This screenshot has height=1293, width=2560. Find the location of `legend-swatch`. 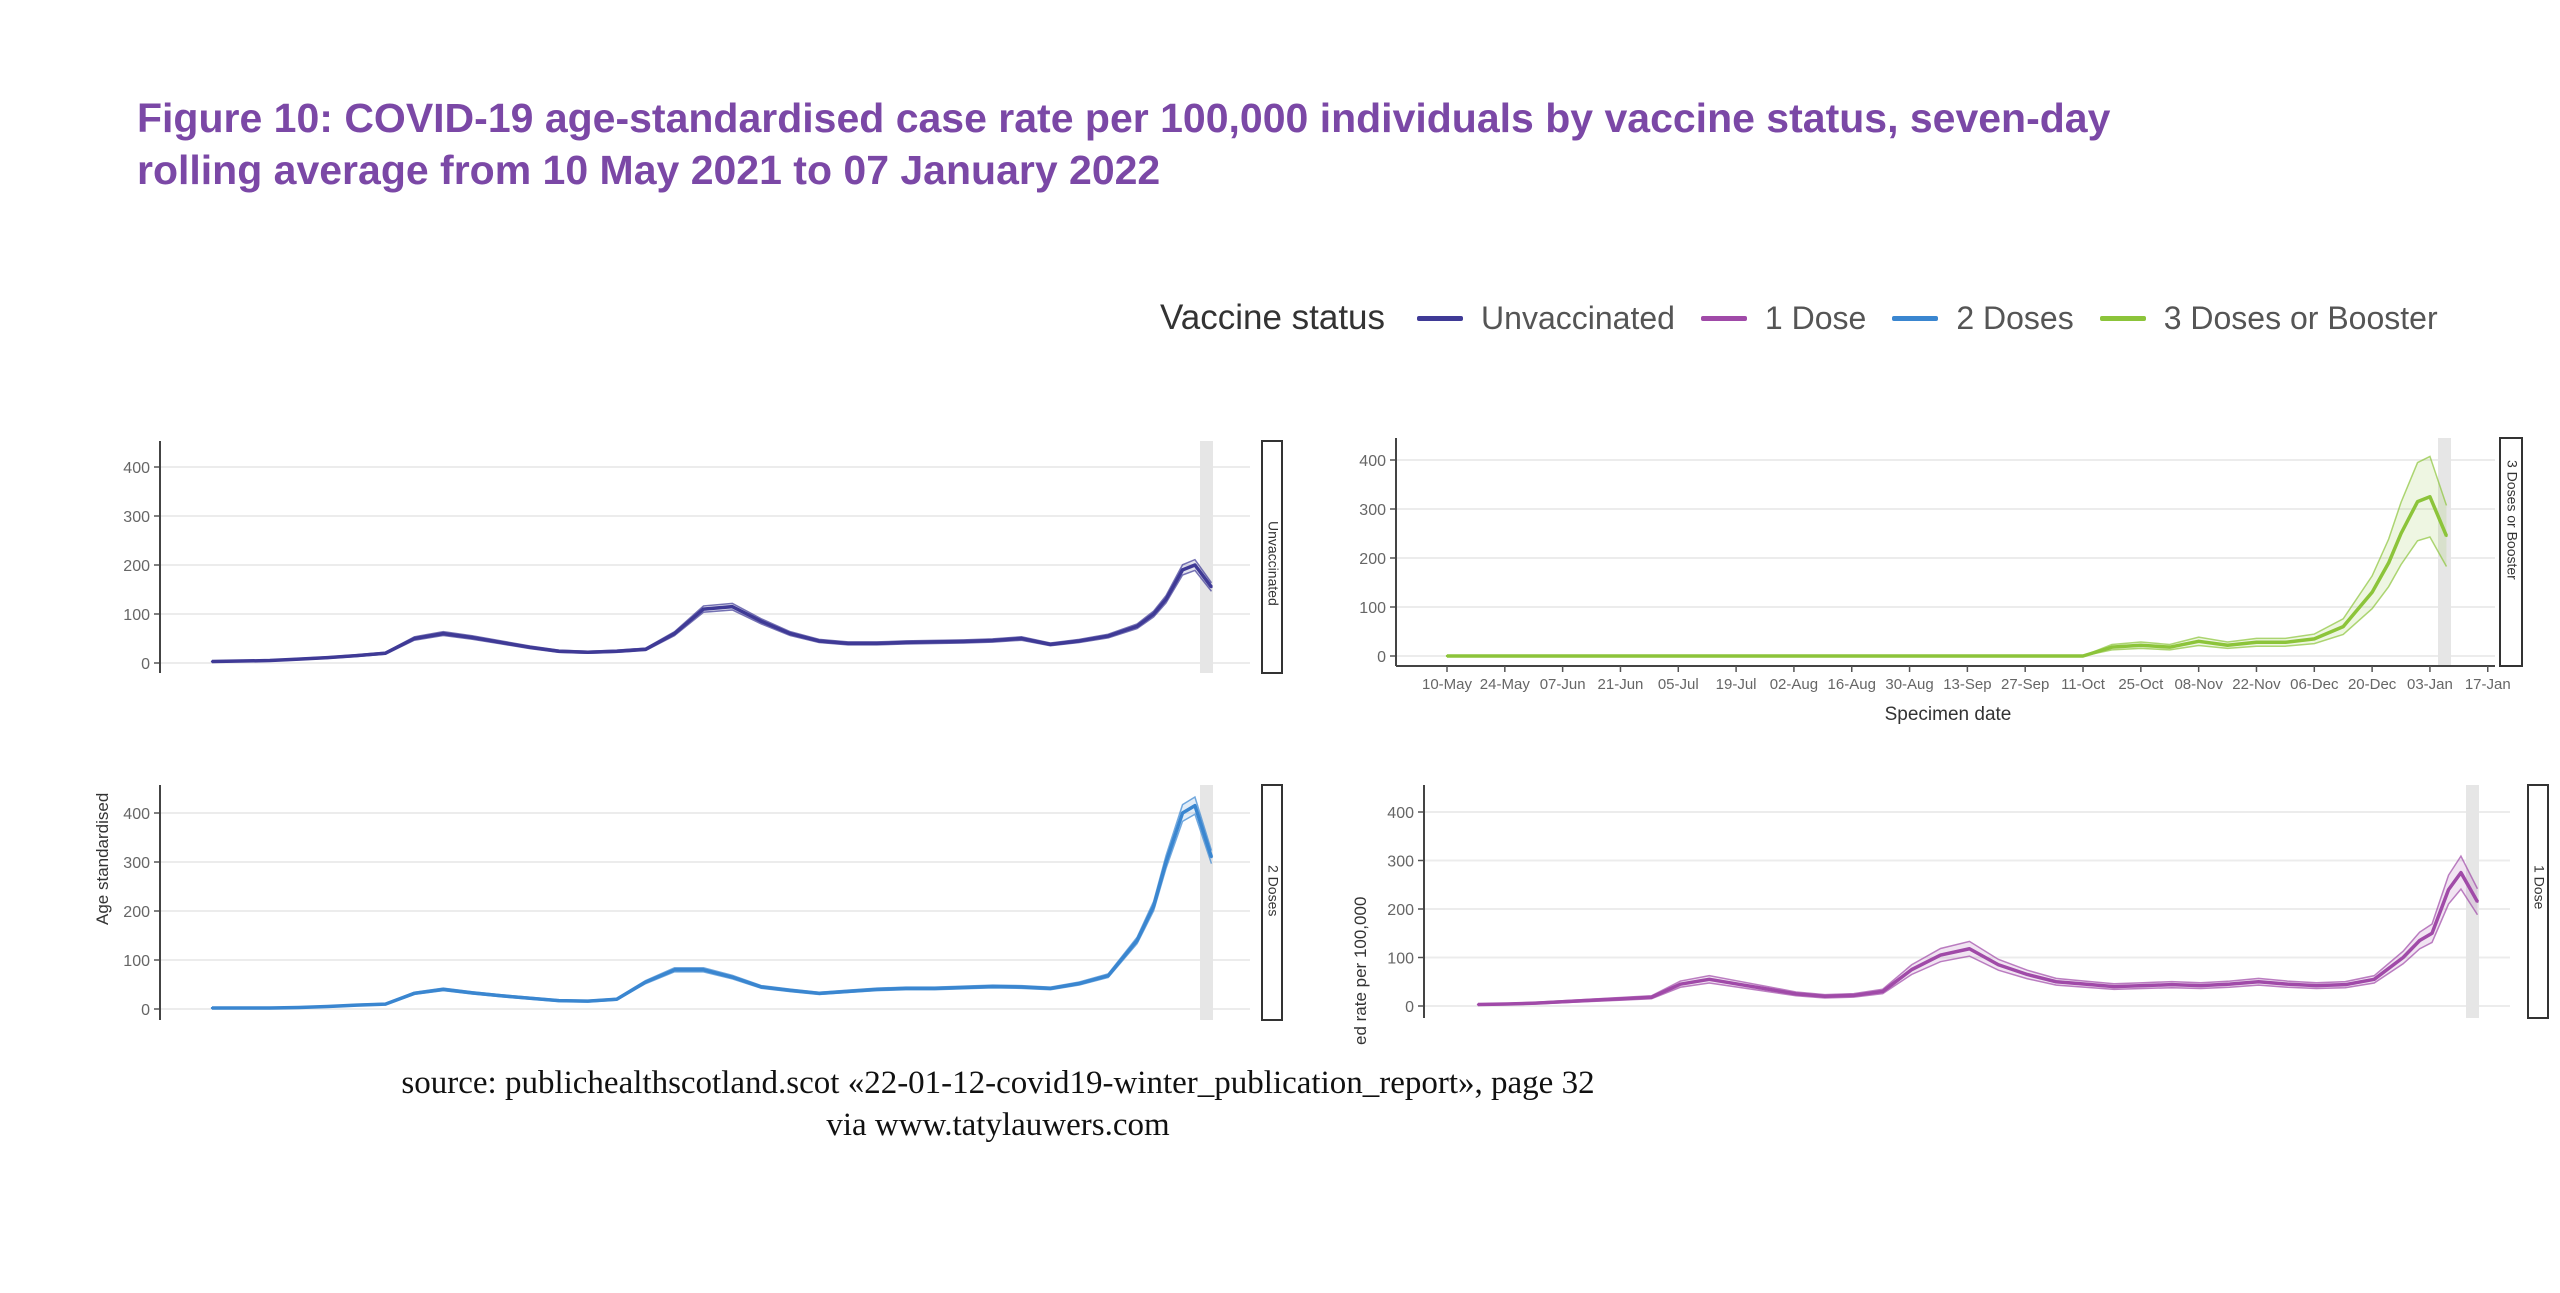

legend-swatch is located at coordinates (1723, 318).